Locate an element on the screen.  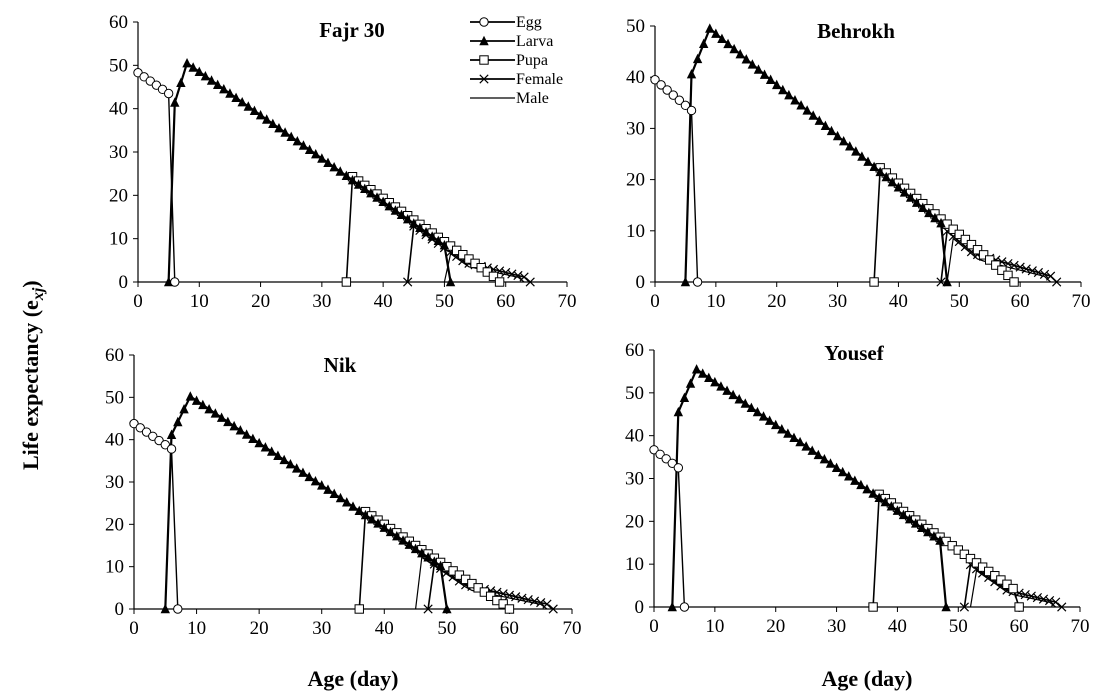
y-tick-label: 0 is located at coordinates (120, 609).